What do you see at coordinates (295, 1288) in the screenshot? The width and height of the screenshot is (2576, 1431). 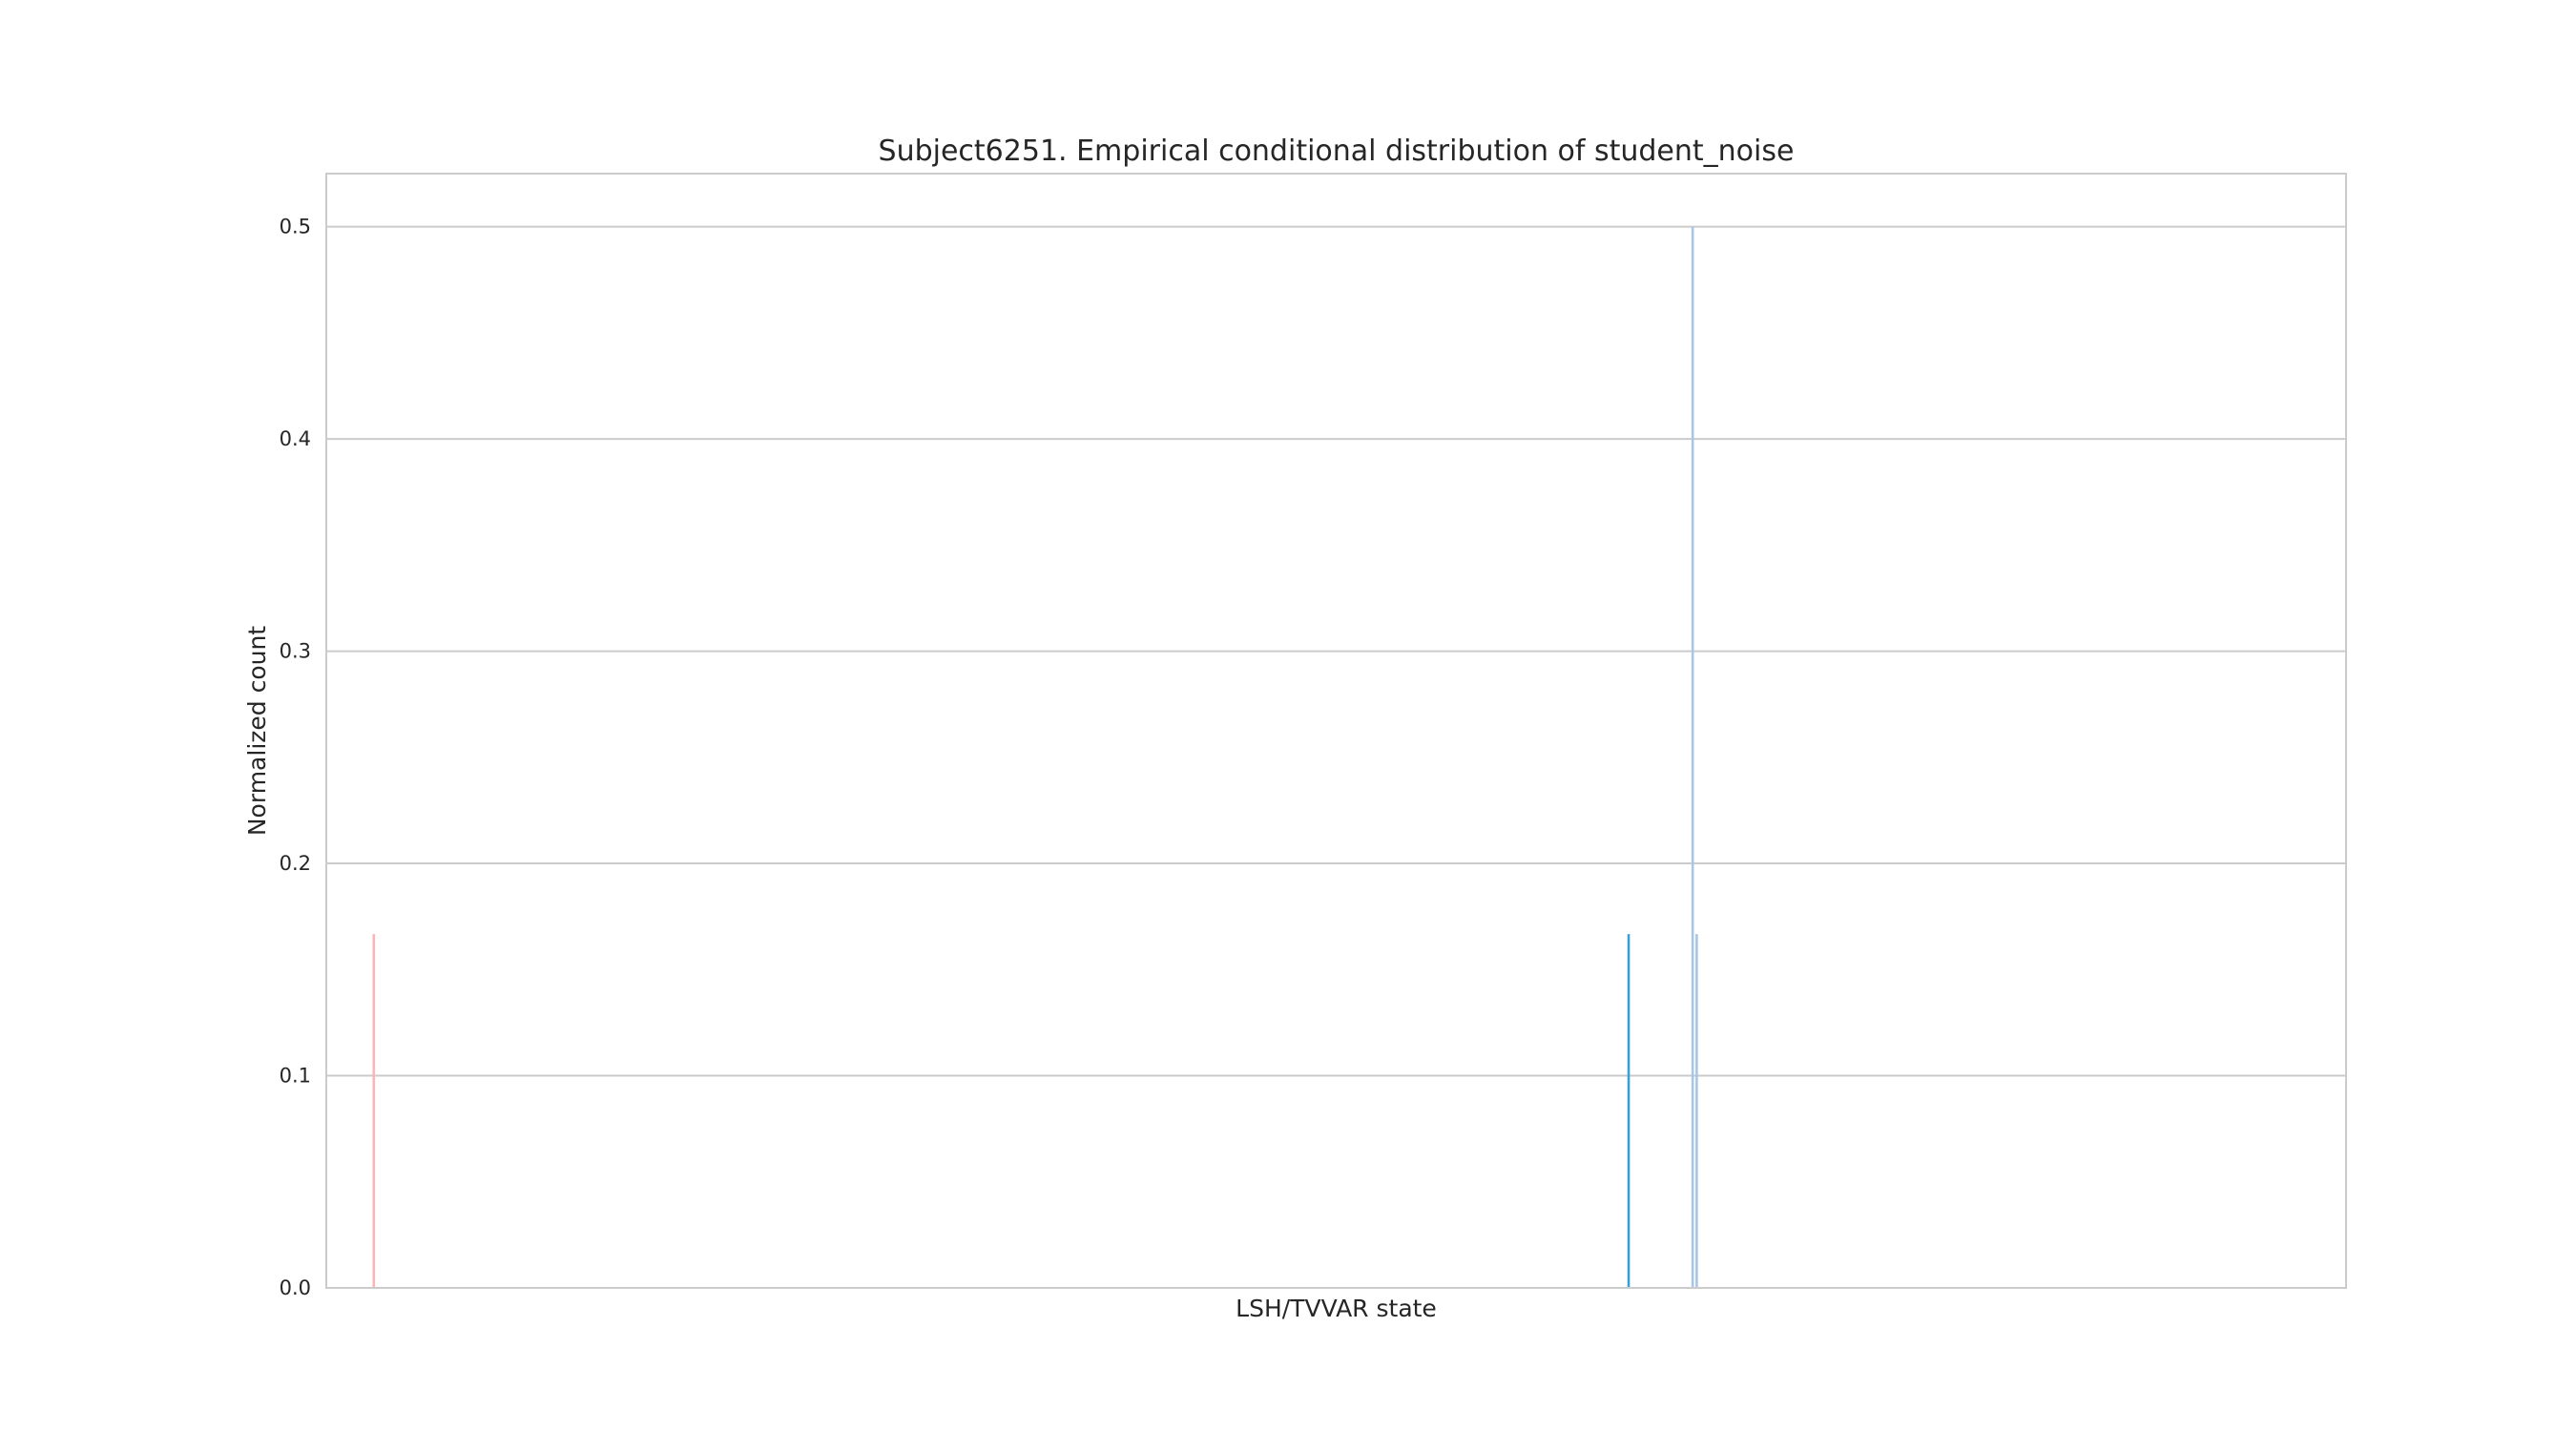 I see `y-tick-label: 0.0` at bounding box center [295, 1288].